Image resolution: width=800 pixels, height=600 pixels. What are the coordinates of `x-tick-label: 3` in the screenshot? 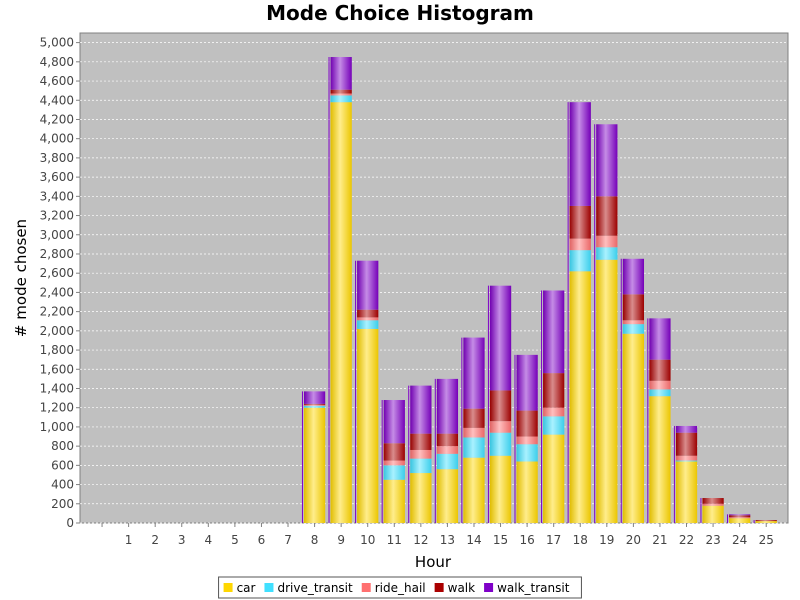 It's located at (182, 540).